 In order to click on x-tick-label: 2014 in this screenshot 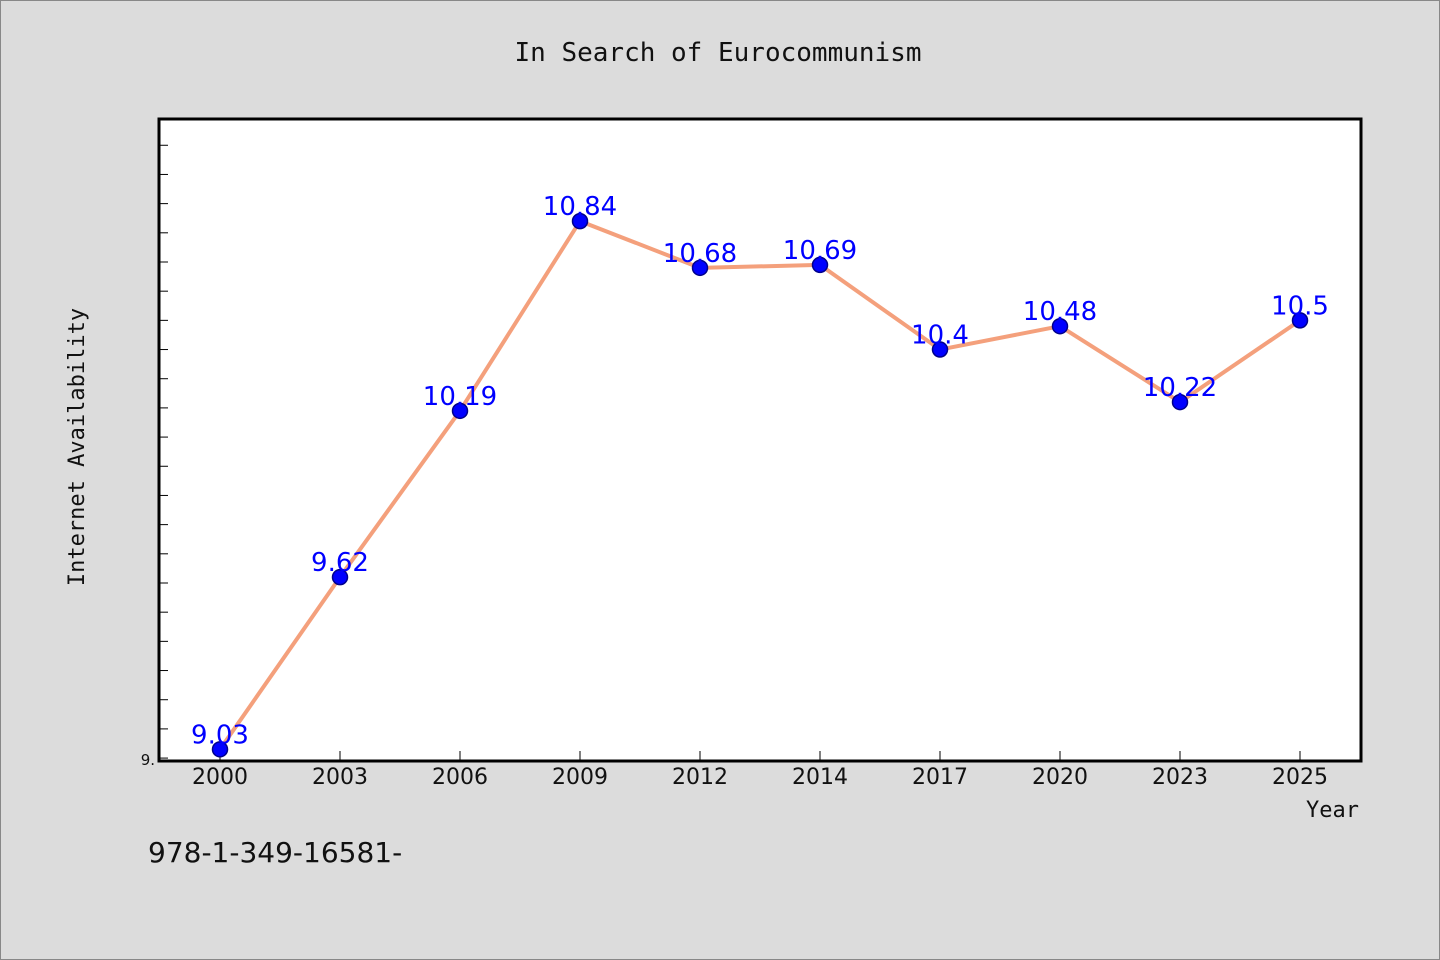, I will do `click(820, 777)`.